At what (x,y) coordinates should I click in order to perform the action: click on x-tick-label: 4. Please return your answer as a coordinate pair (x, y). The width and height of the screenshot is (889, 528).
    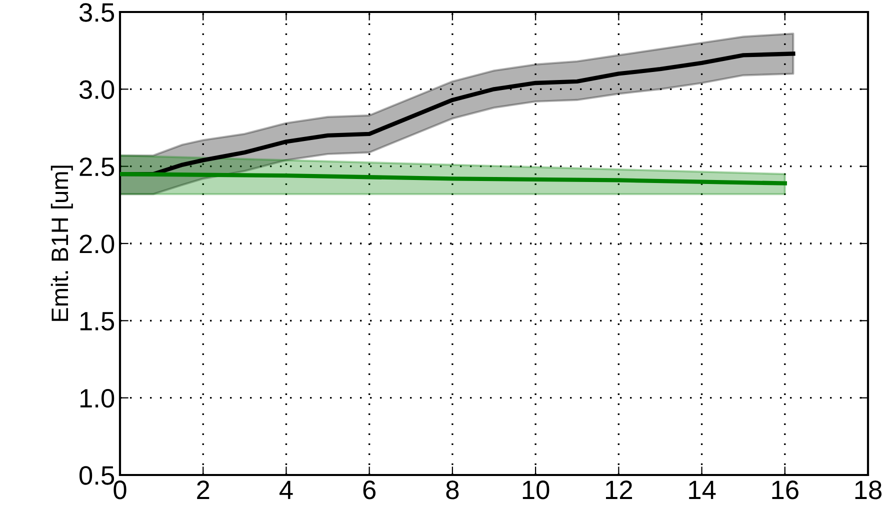
    Looking at the image, I should click on (286, 489).